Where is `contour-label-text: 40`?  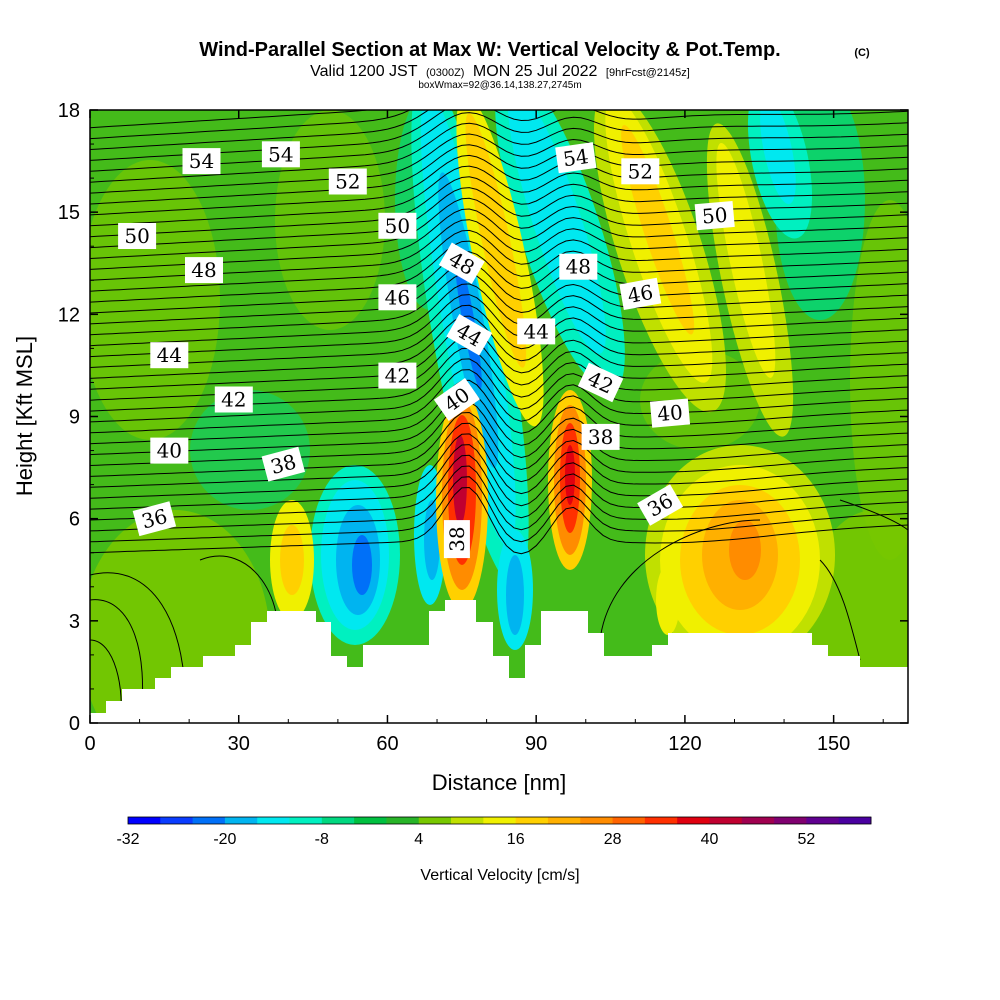
contour-label-text: 40 is located at coordinates (669, 413).